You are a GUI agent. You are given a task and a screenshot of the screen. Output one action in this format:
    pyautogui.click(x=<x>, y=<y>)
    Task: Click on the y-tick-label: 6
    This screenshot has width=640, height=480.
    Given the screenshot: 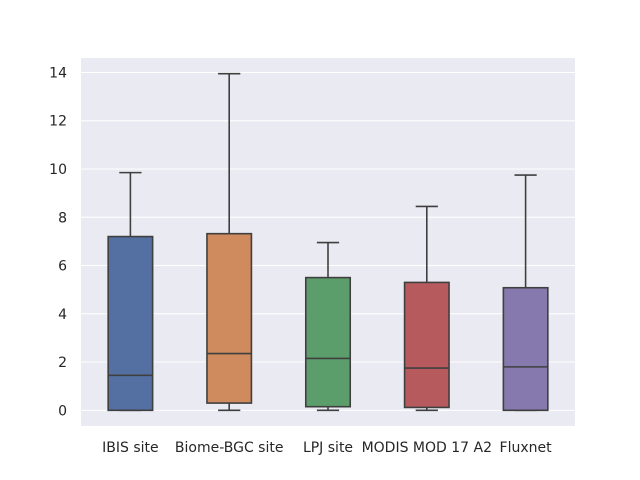 What is the action you would take?
    pyautogui.click(x=62, y=267)
    